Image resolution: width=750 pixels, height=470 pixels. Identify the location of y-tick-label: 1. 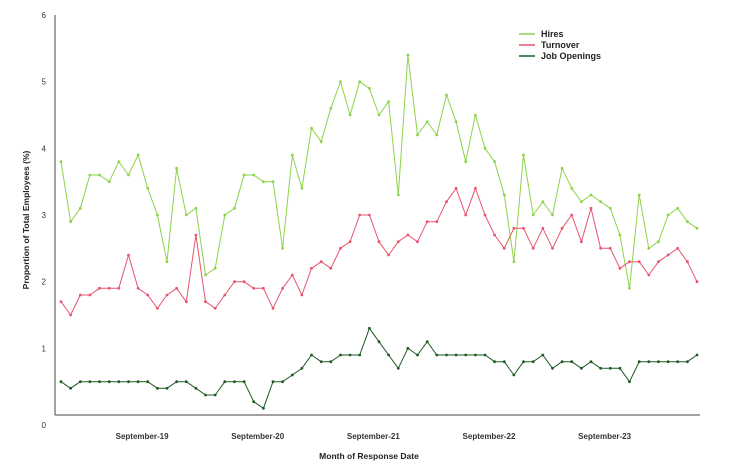
(44, 348).